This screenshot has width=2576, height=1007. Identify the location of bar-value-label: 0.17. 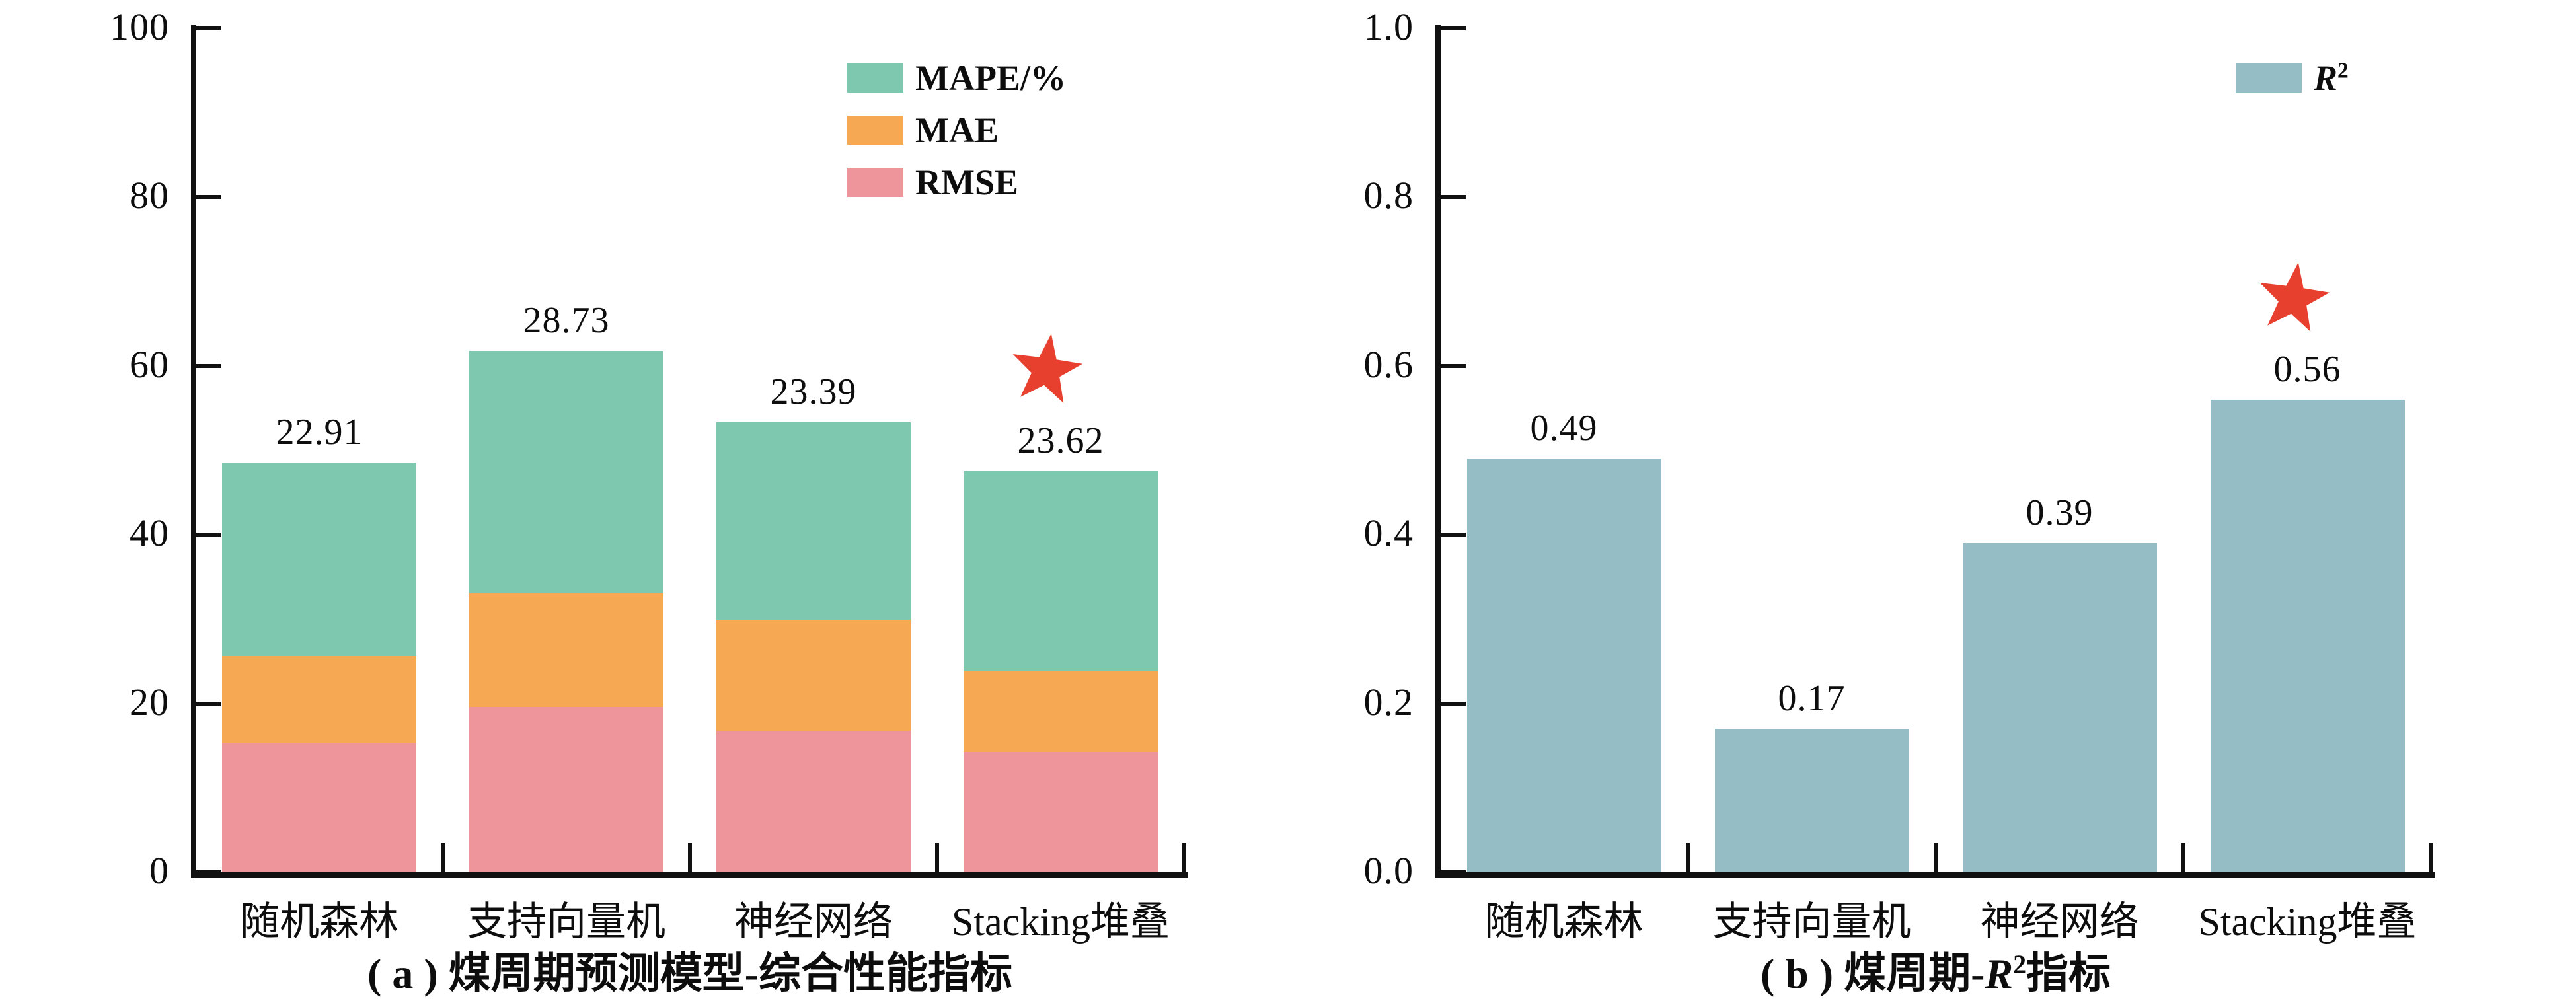
(1812, 698).